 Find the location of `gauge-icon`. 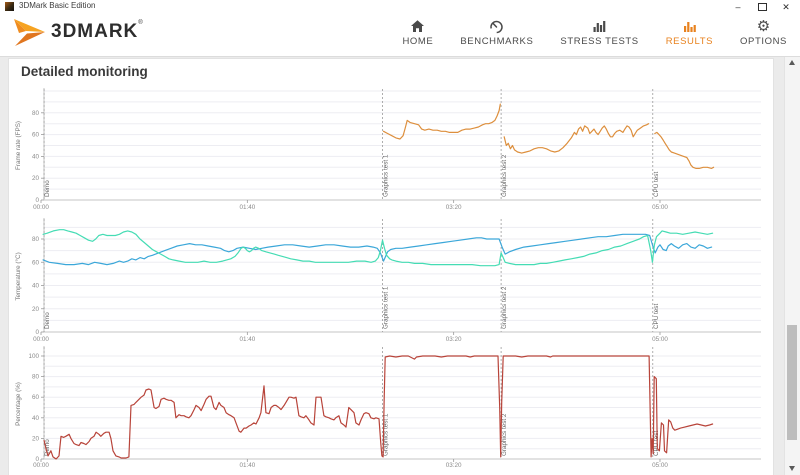

gauge-icon is located at coordinates (496, 26).